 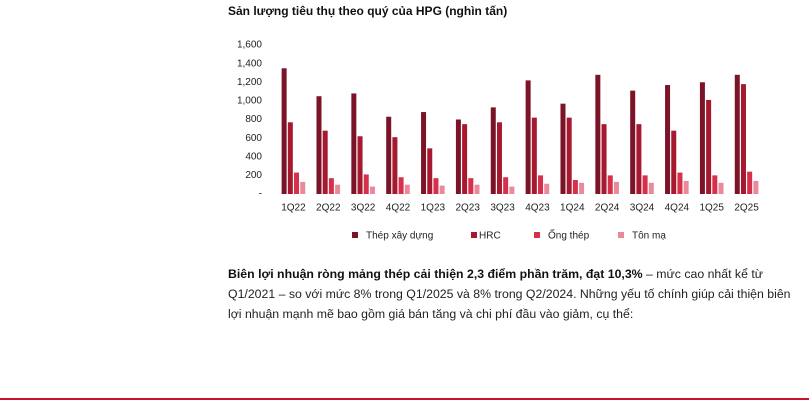 What do you see at coordinates (677, 208) in the screenshot?
I see `x-tick-label: 4Q24` at bounding box center [677, 208].